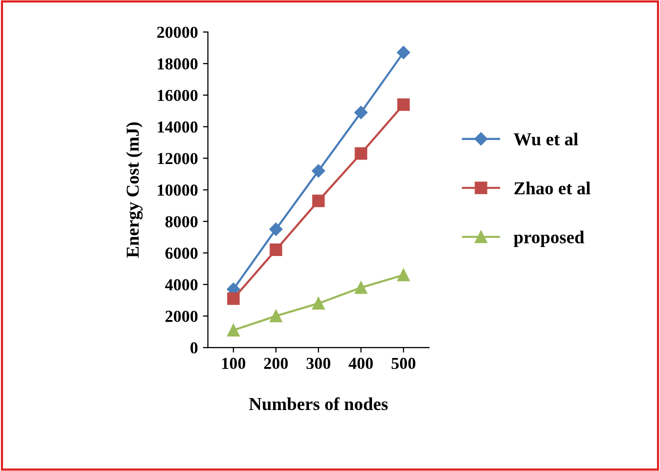 The image size is (660, 471). What do you see at coordinates (234, 364) in the screenshot?
I see `x-tick-label: 100` at bounding box center [234, 364].